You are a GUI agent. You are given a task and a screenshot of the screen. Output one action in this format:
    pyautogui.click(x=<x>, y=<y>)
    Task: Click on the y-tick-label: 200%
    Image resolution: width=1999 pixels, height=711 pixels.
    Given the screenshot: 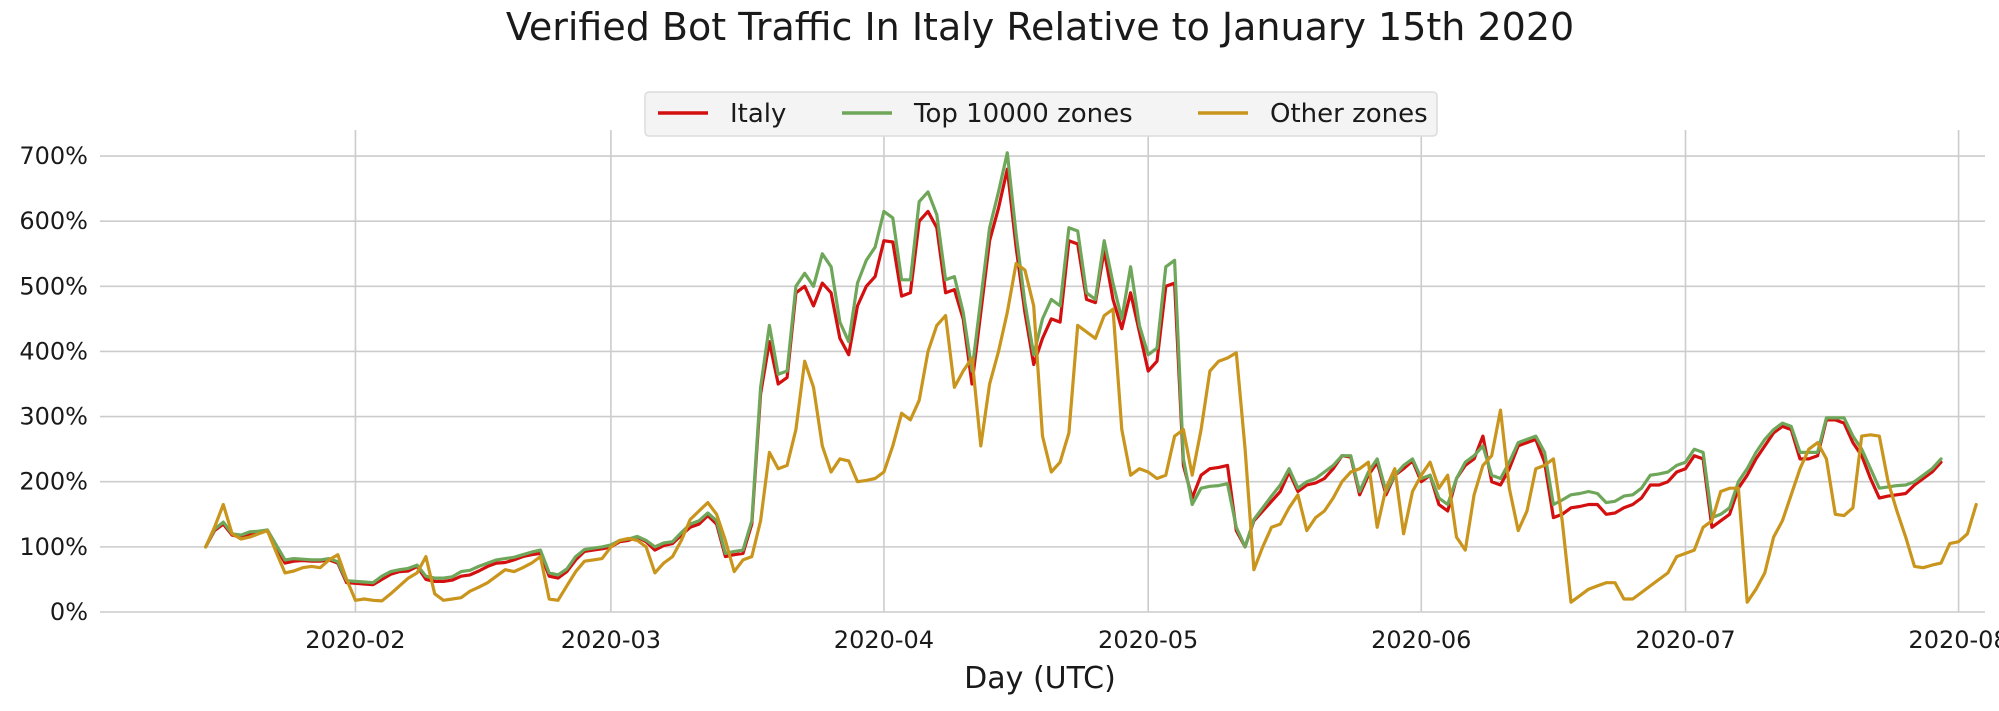 What is the action you would take?
    pyautogui.click(x=53, y=482)
    